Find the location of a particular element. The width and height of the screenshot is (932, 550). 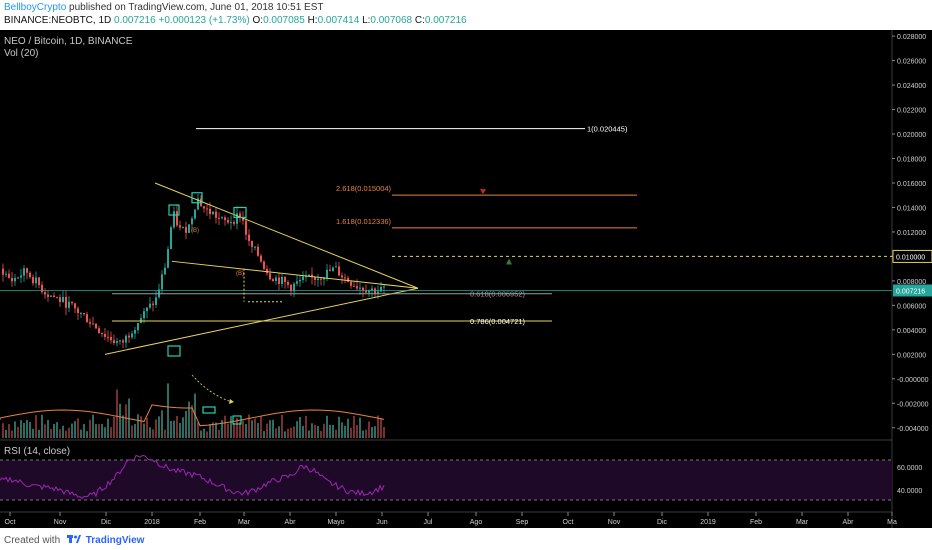

tradingview-logo-icon is located at coordinates (73, 539).